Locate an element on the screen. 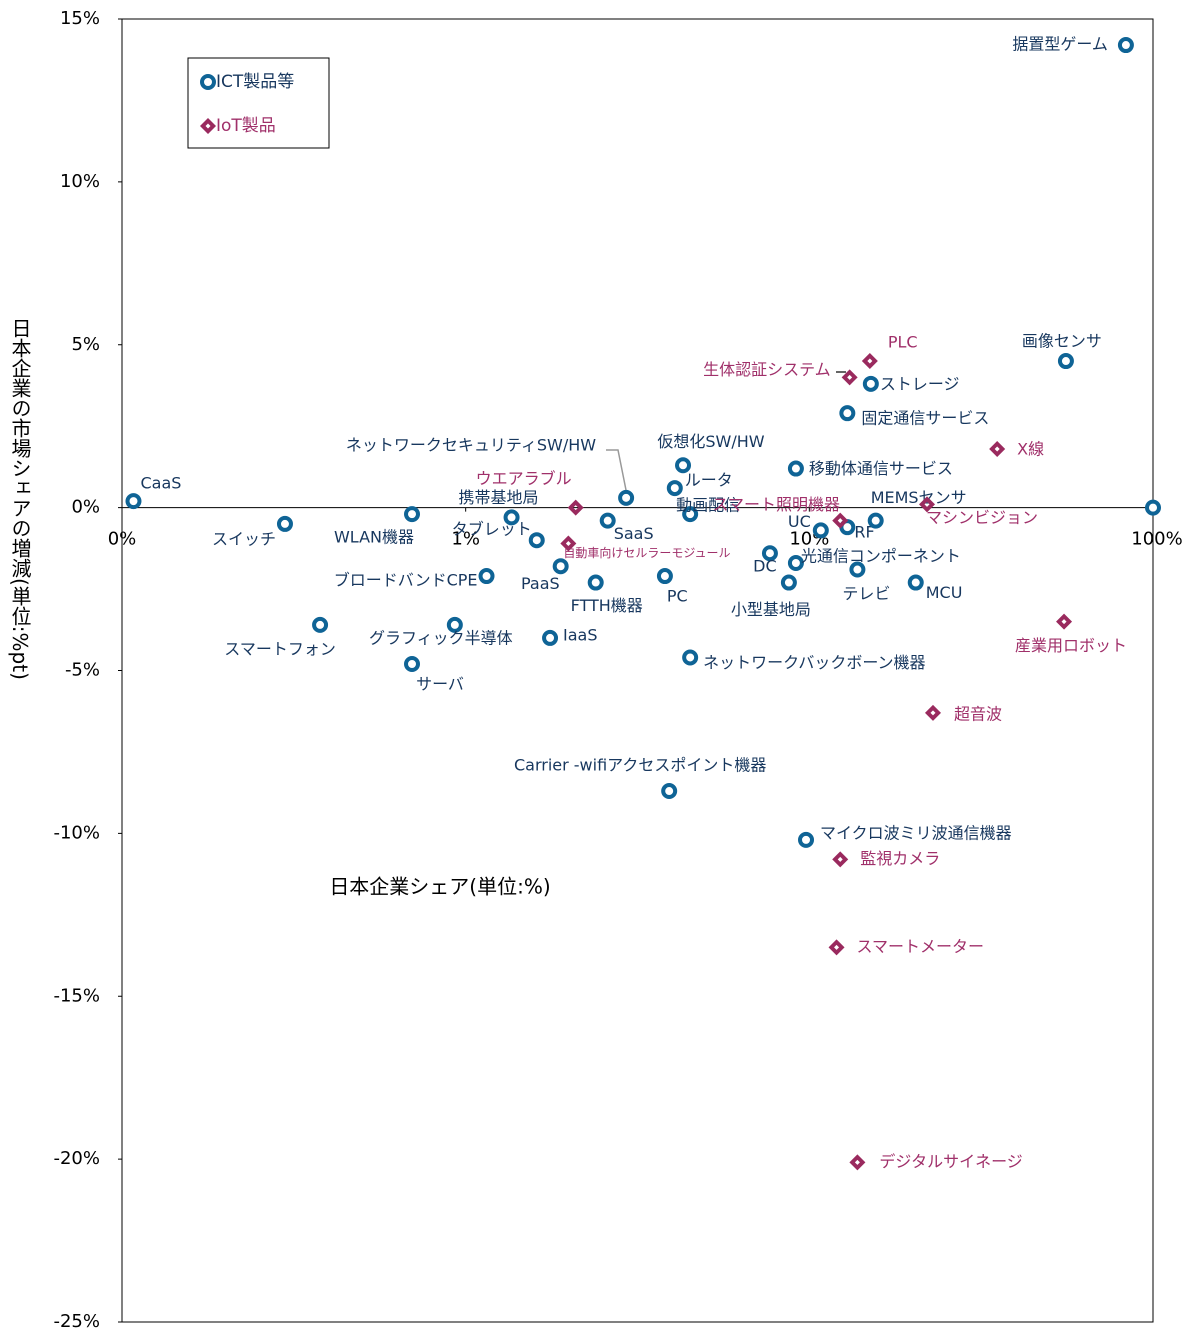 This screenshot has height=1330, width=1189. point-label: IaaS is located at coordinates (580, 634).